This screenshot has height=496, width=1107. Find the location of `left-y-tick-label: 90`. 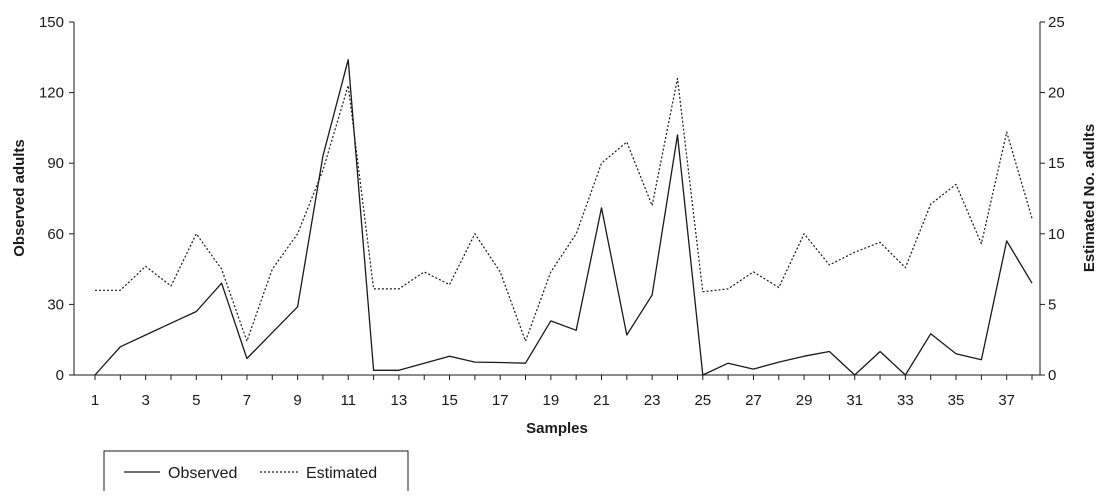

left-y-tick-label: 90 is located at coordinates (55, 163).